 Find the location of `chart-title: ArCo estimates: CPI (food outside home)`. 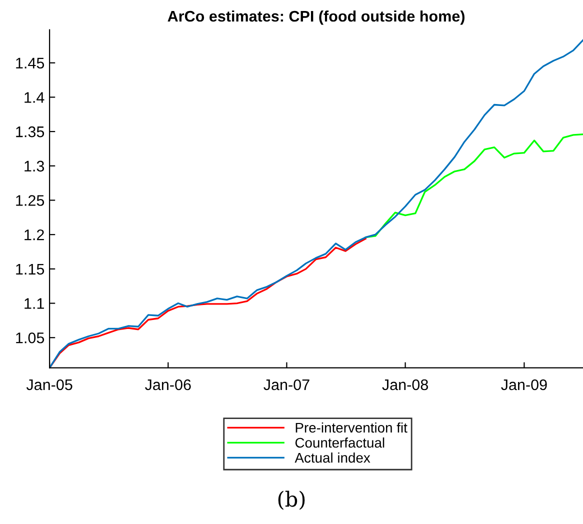

chart-title: ArCo estimates: CPI (food outside home) is located at coordinates (316, 17).